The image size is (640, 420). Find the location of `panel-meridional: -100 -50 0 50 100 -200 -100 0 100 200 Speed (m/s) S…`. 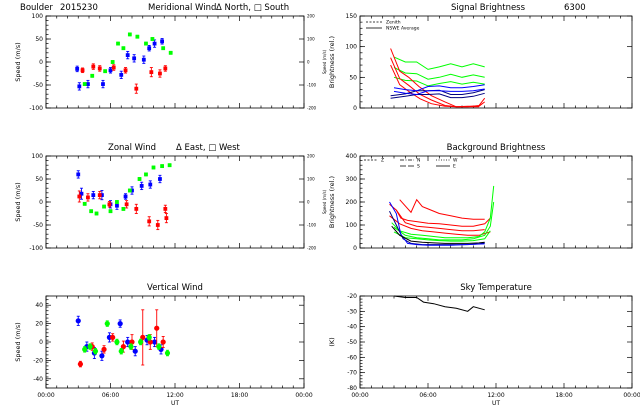

panel-meridional: -100 -50 0 50 100 -200 -100 0 100 200 Speed (m/s) S… is located at coordinates (170, 62).